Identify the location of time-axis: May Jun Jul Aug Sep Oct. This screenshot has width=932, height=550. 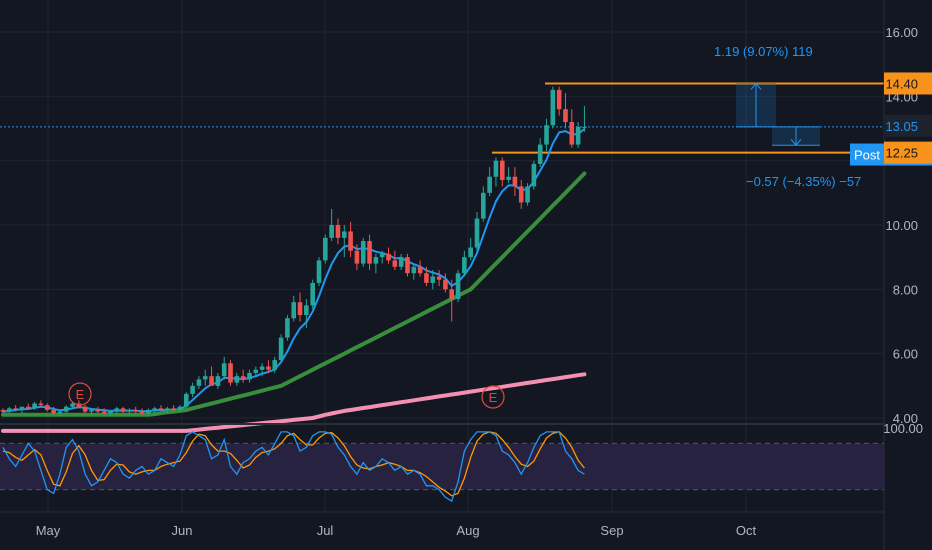
(396, 530).